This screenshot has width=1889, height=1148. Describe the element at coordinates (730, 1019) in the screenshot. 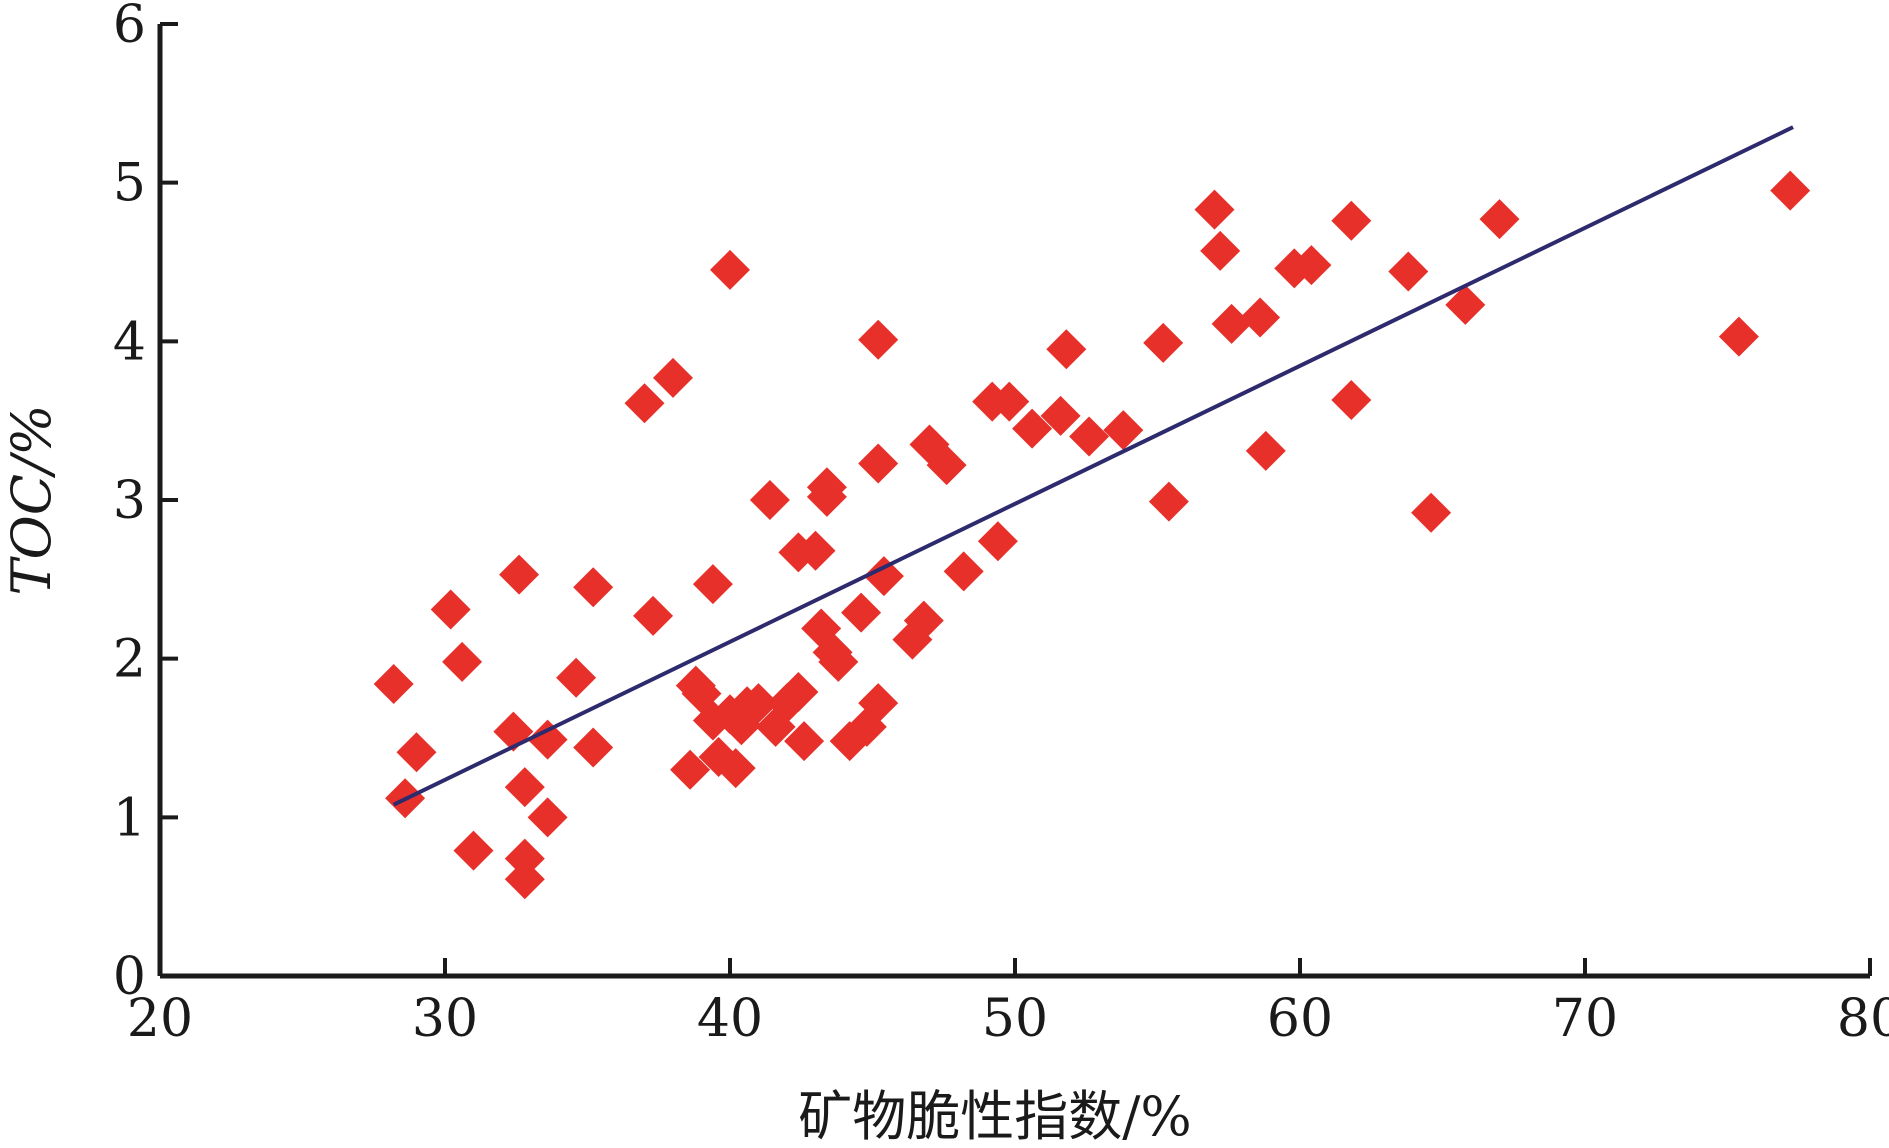

I see `x-tick-label: 40` at that location.